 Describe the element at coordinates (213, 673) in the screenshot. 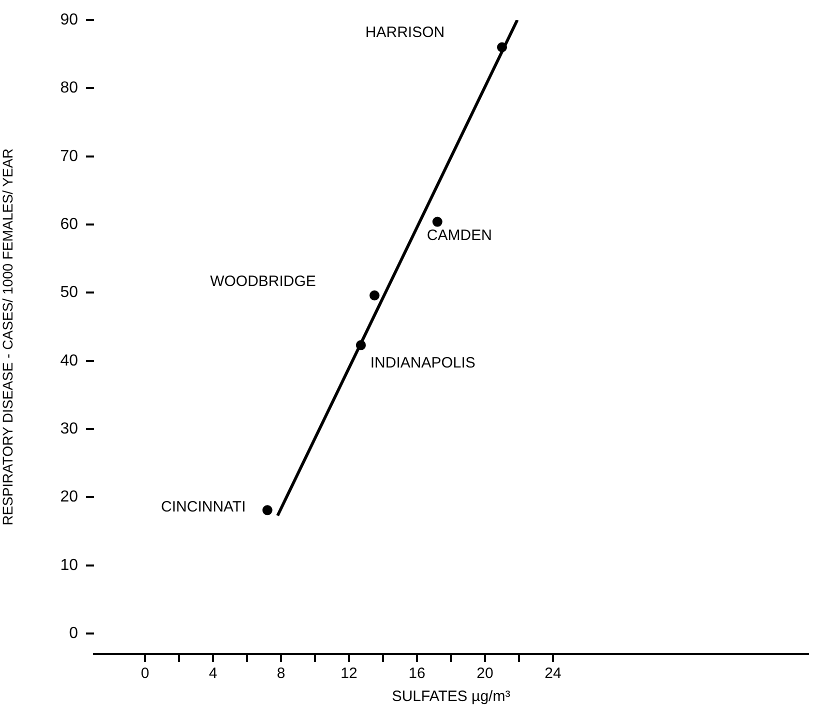

I see `x-tick-label: 4` at that location.